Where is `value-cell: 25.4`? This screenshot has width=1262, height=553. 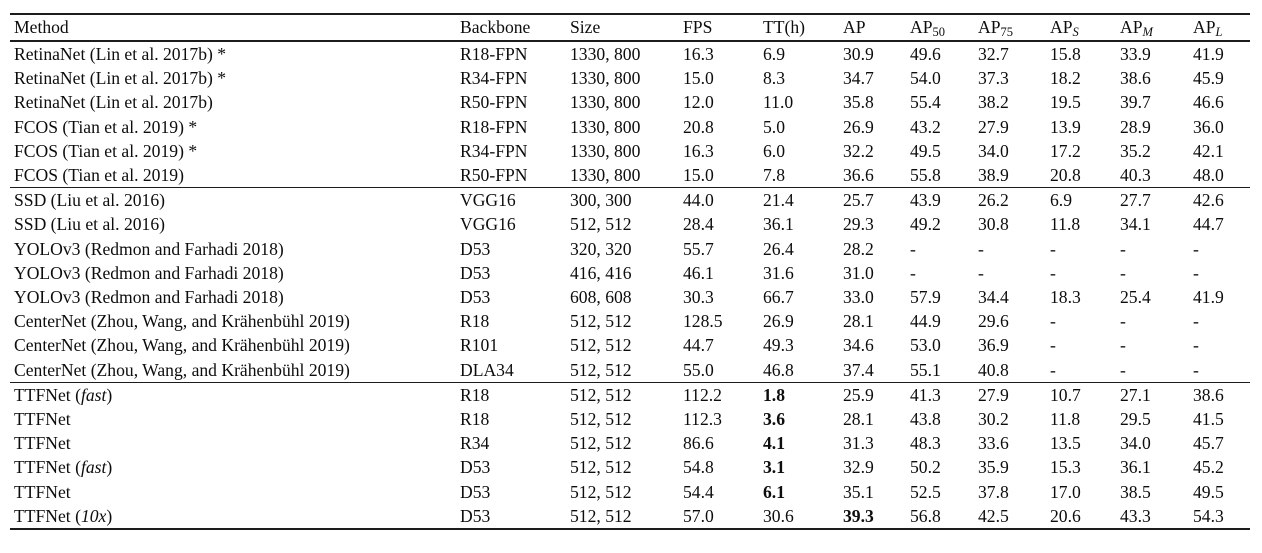 value-cell: 25.4 is located at coordinates (1135, 297).